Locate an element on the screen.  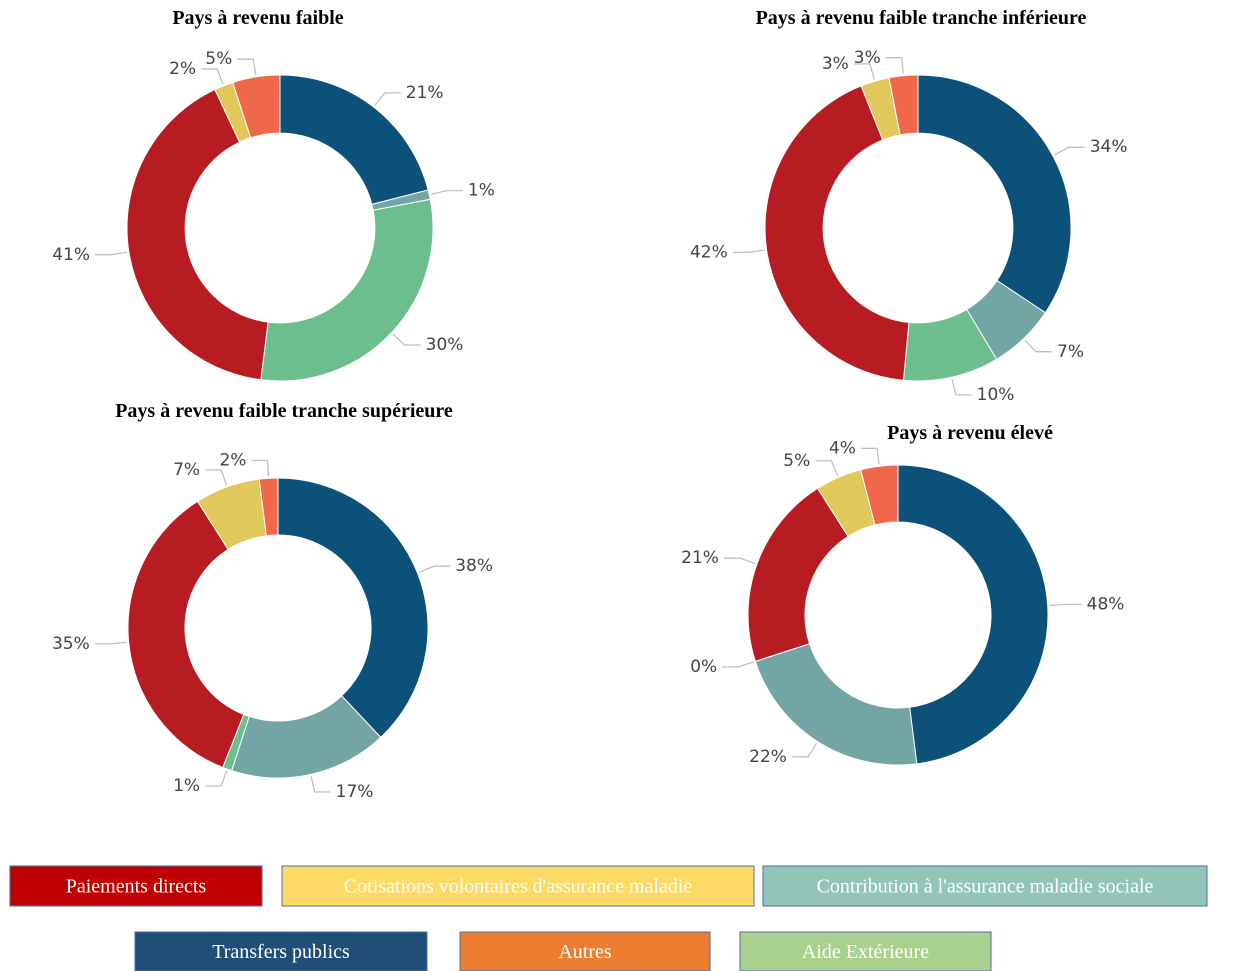
data-label: 0% is located at coordinates (703, 667).